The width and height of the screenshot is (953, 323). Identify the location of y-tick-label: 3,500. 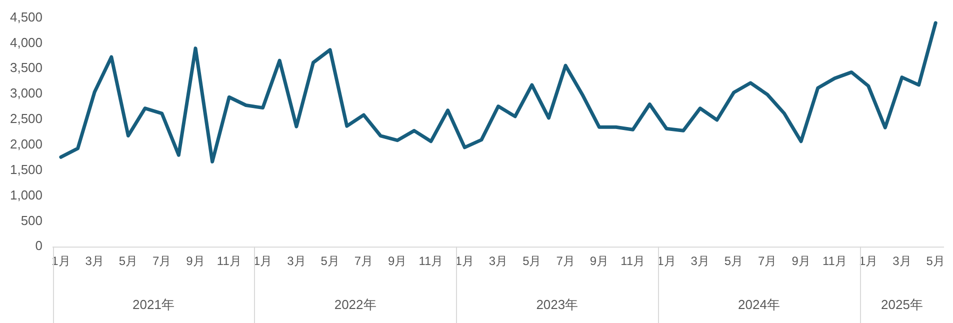
(26, 68).